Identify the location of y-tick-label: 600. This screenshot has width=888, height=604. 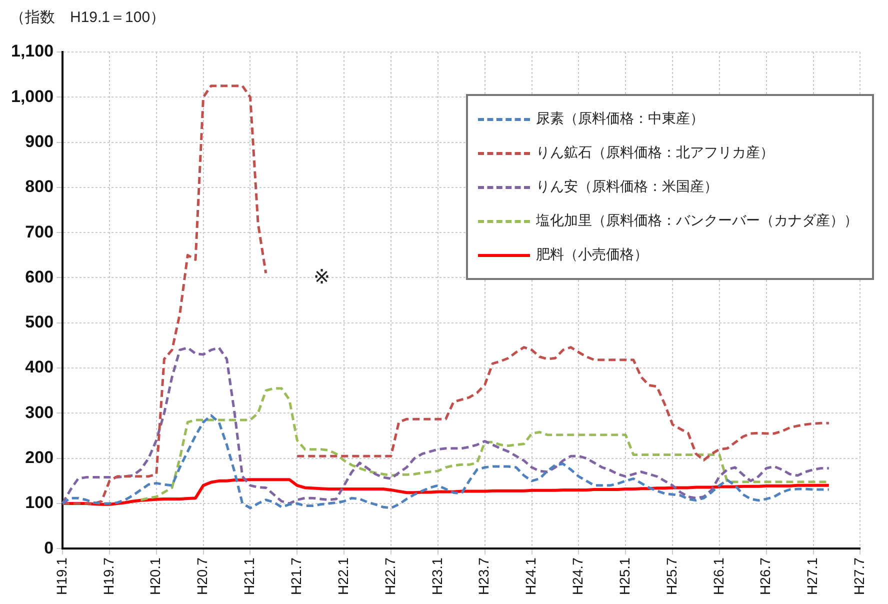
(39, 276).